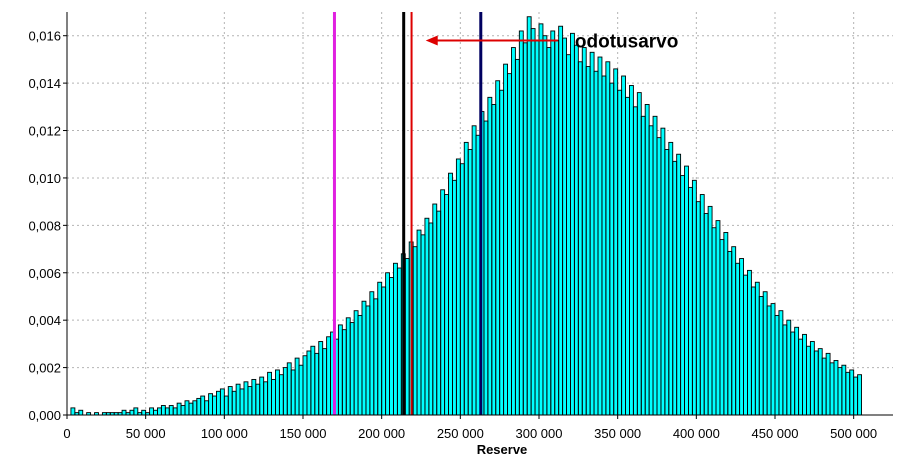  I want to click on y-tick-label: 0,006, so click(44, 273).